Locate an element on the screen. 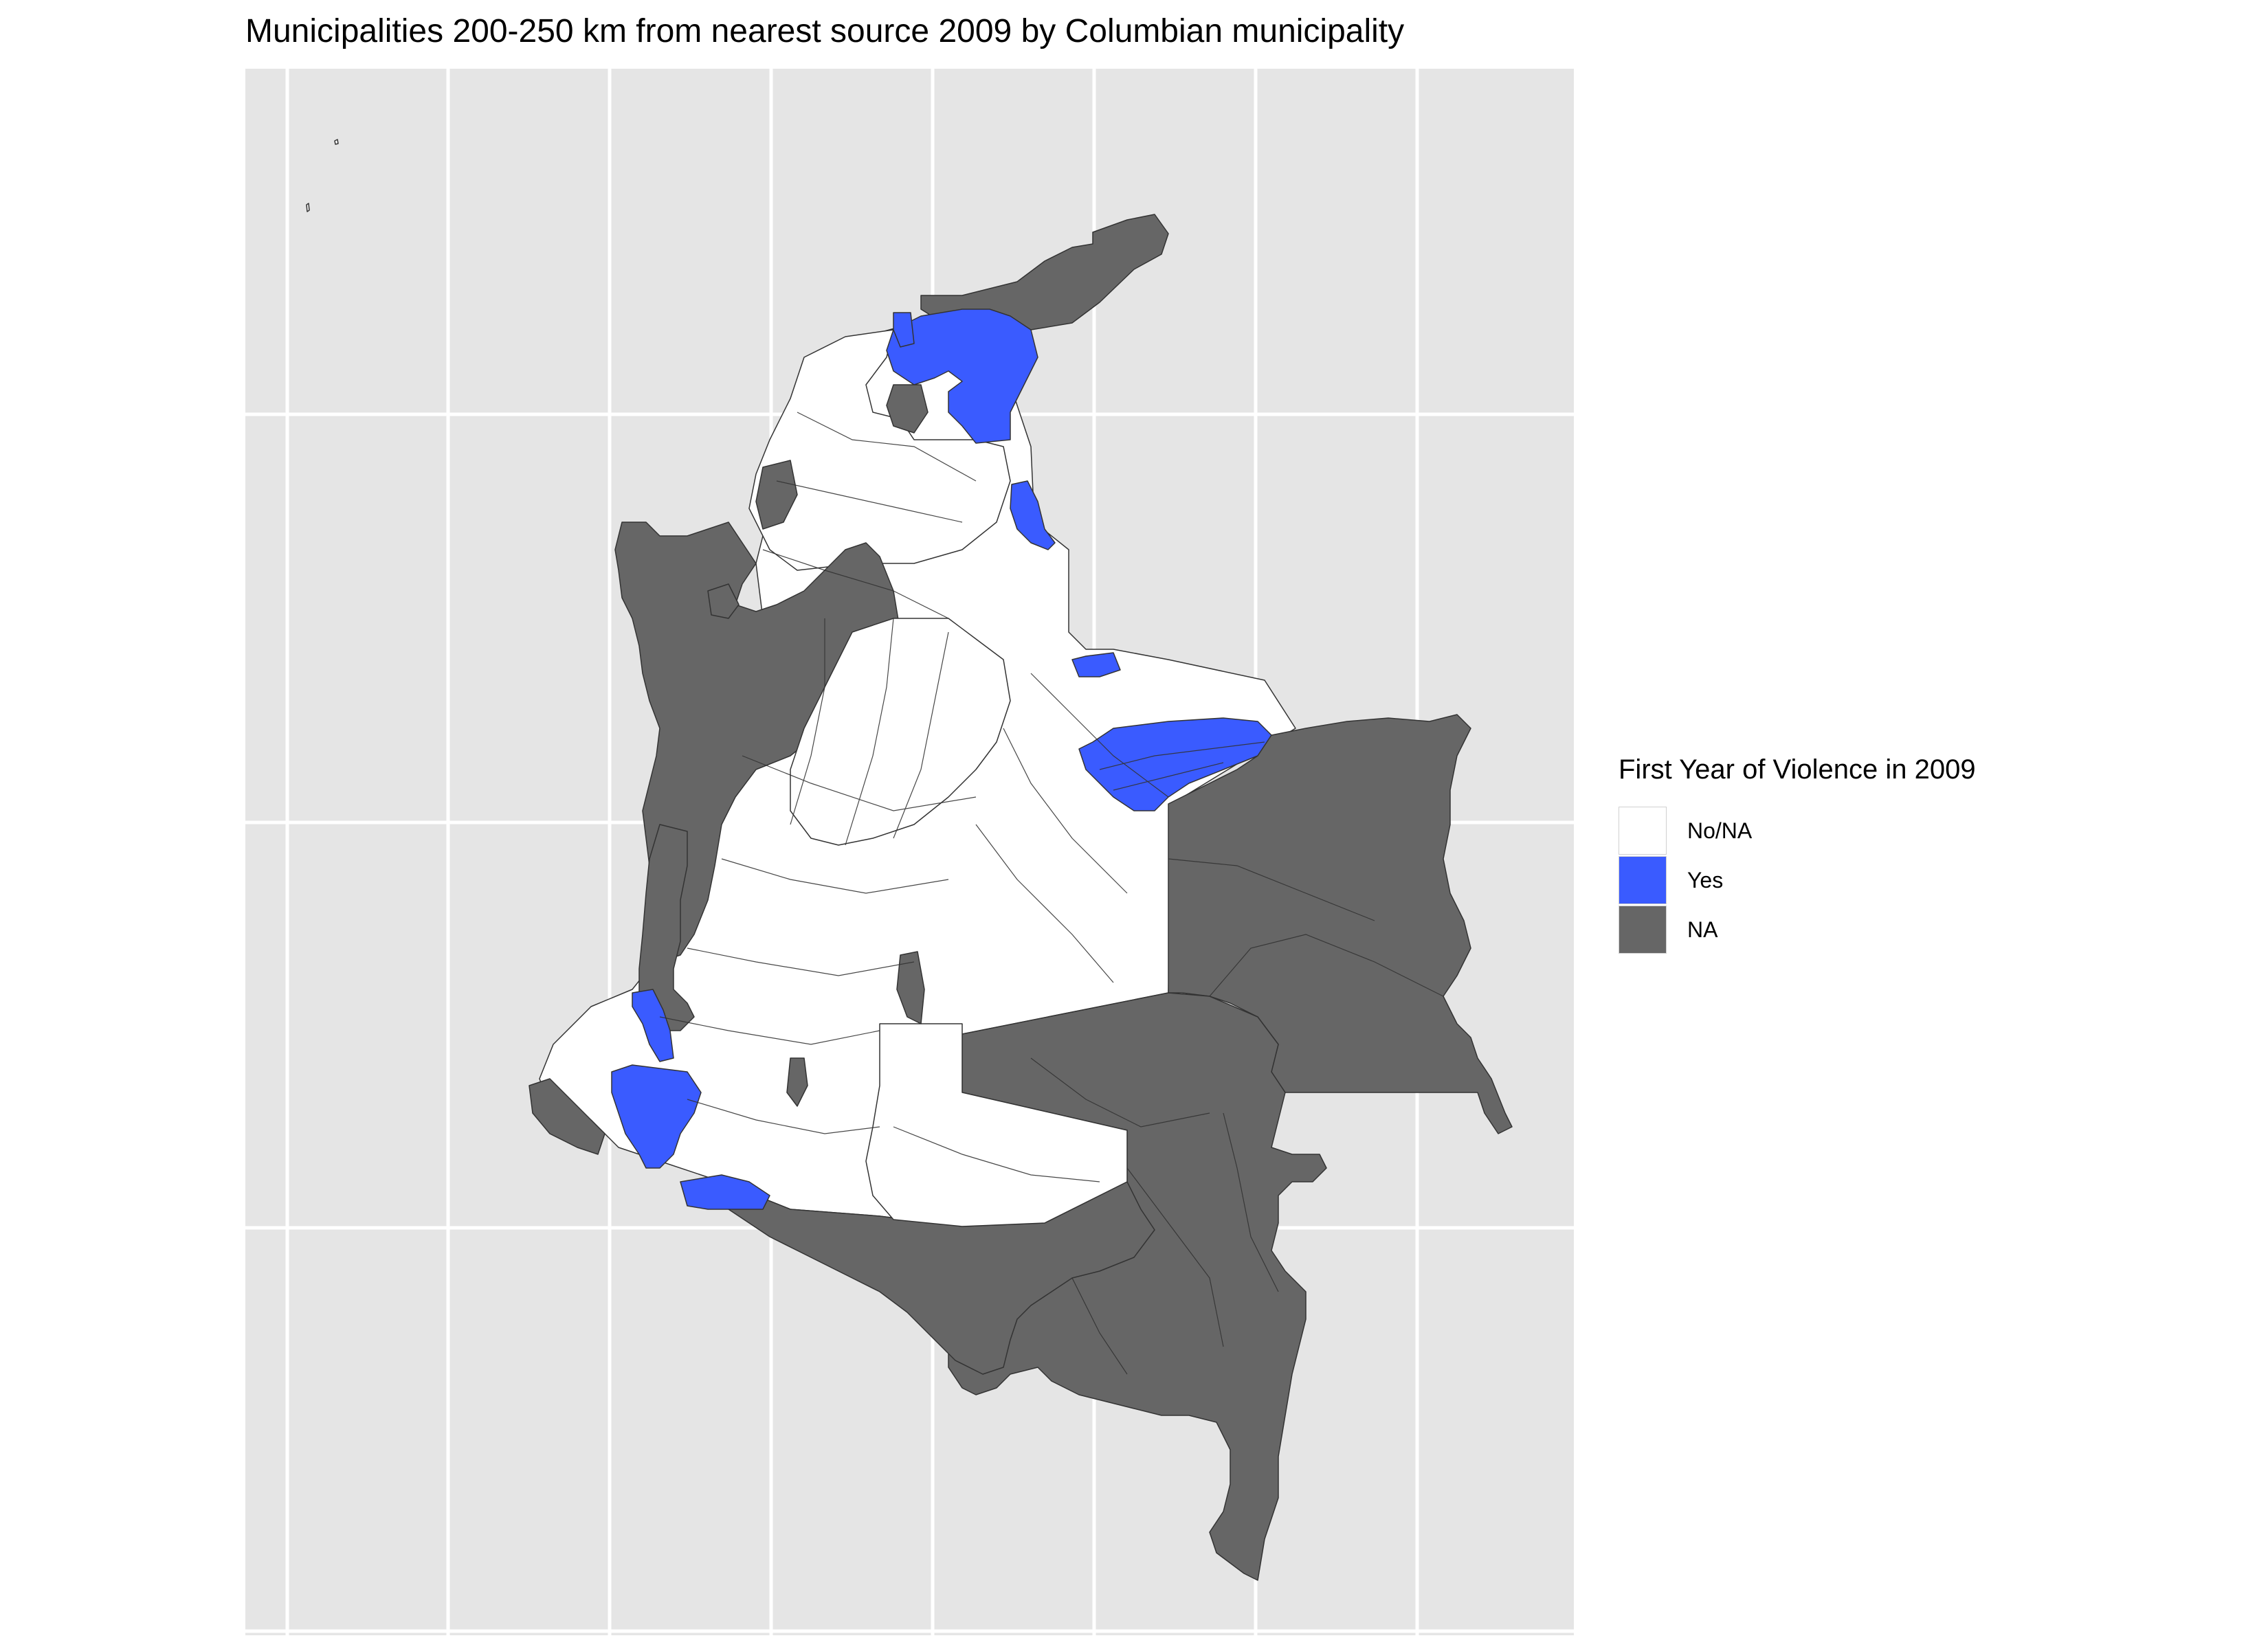 This screenshot has width=2268, height=1649. region-no-na-caribbean is located at coordinates (879, 450).